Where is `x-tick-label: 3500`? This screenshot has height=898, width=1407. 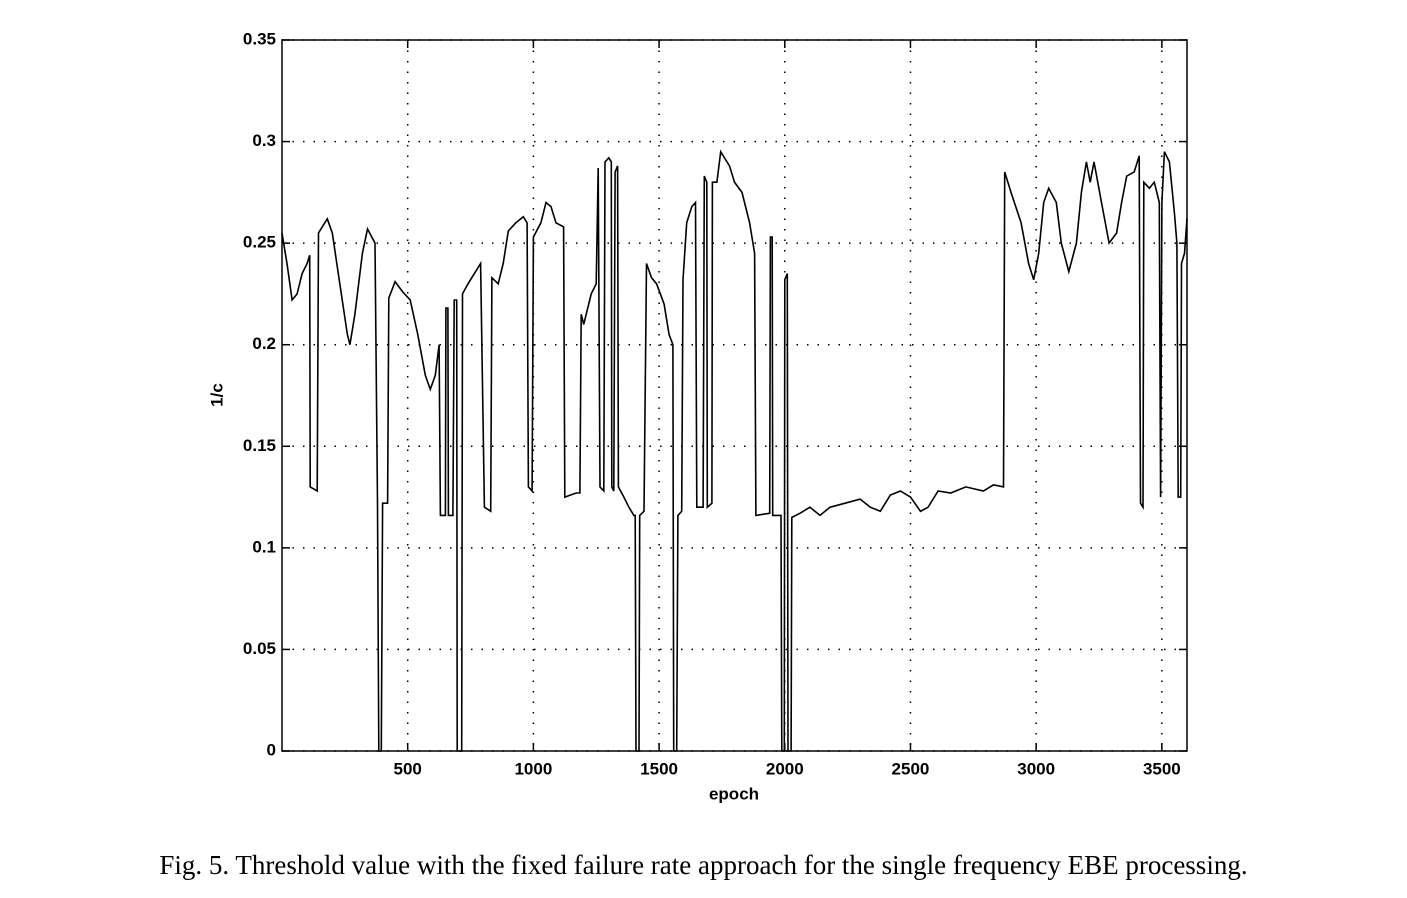 x-tick-label: 3500 is located at coordinates (1162, 768).